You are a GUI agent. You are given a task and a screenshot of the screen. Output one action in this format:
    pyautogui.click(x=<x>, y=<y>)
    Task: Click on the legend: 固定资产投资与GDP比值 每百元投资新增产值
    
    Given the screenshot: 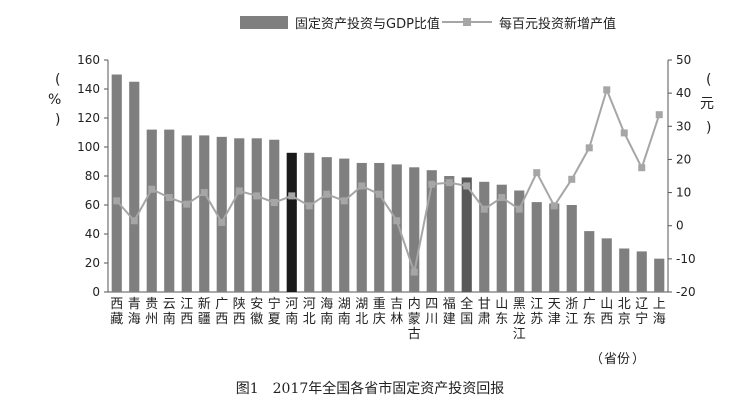 What is the action you would take?
    pyautogui.click(x=428, y=24)
    